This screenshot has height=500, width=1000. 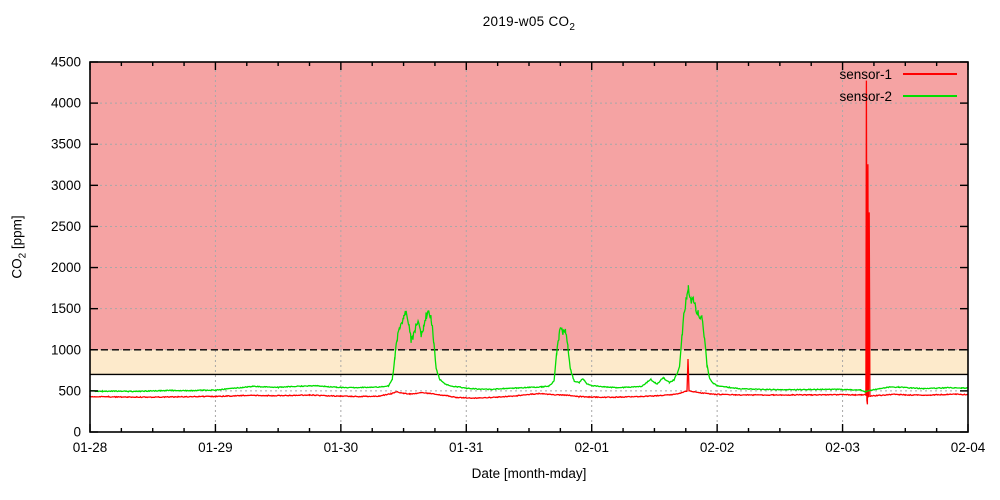 I want to click on chart-title-text: 2019-w05 CO, so click(x=526, y=21).